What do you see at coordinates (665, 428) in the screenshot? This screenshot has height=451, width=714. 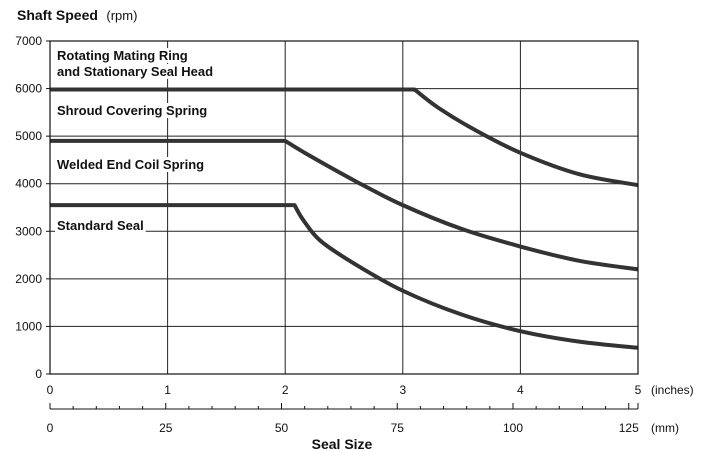 I see `x-unit-mm: (mm)` at bounding box center [665, 428].